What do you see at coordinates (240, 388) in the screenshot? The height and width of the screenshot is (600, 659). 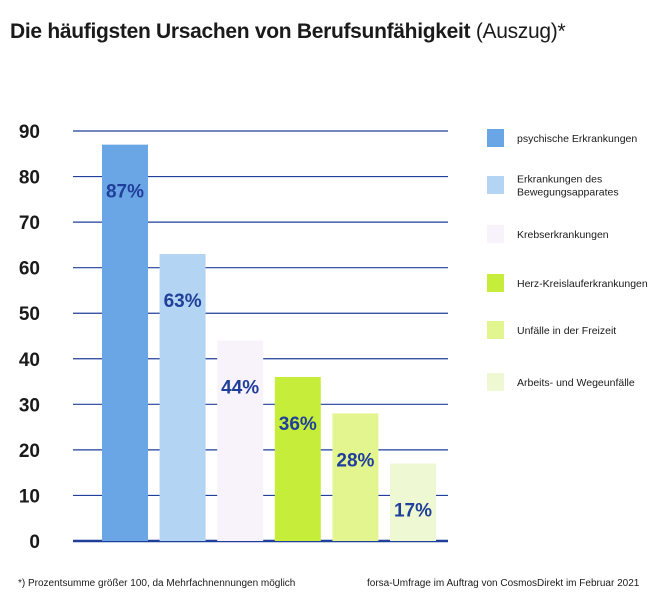 I see `data-label: 44%` at bounding box center [240, 388].